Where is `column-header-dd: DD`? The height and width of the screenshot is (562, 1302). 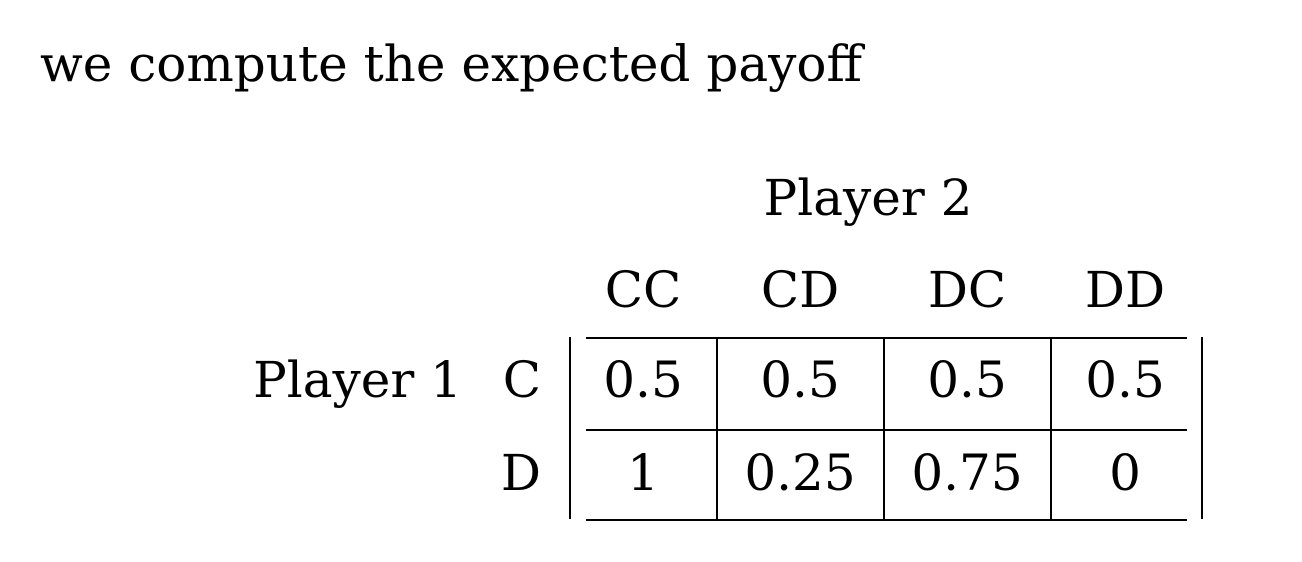 column-header-dd: DD is located at coordinates (1125, 290).